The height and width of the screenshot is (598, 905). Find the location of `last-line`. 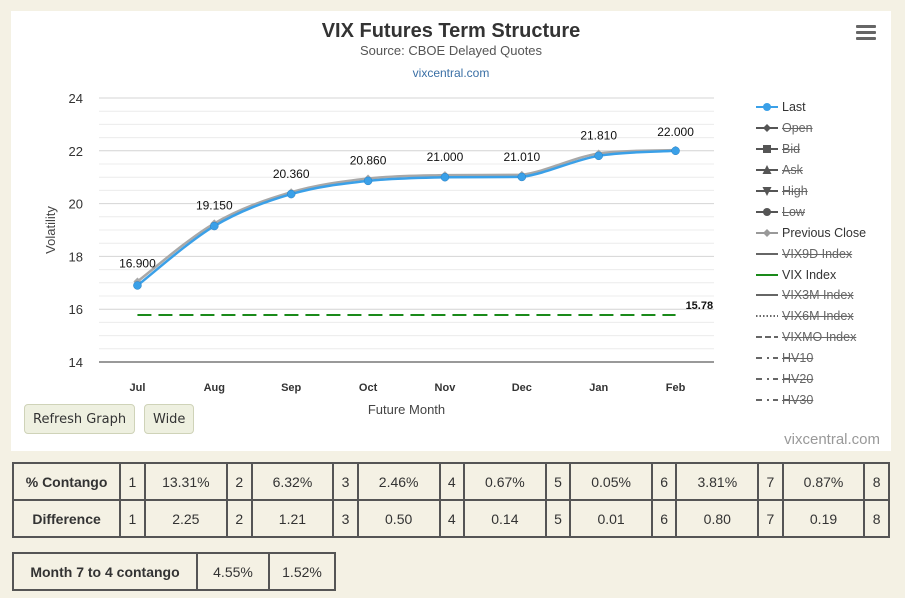

last-line is located at coordinates (406, 218).